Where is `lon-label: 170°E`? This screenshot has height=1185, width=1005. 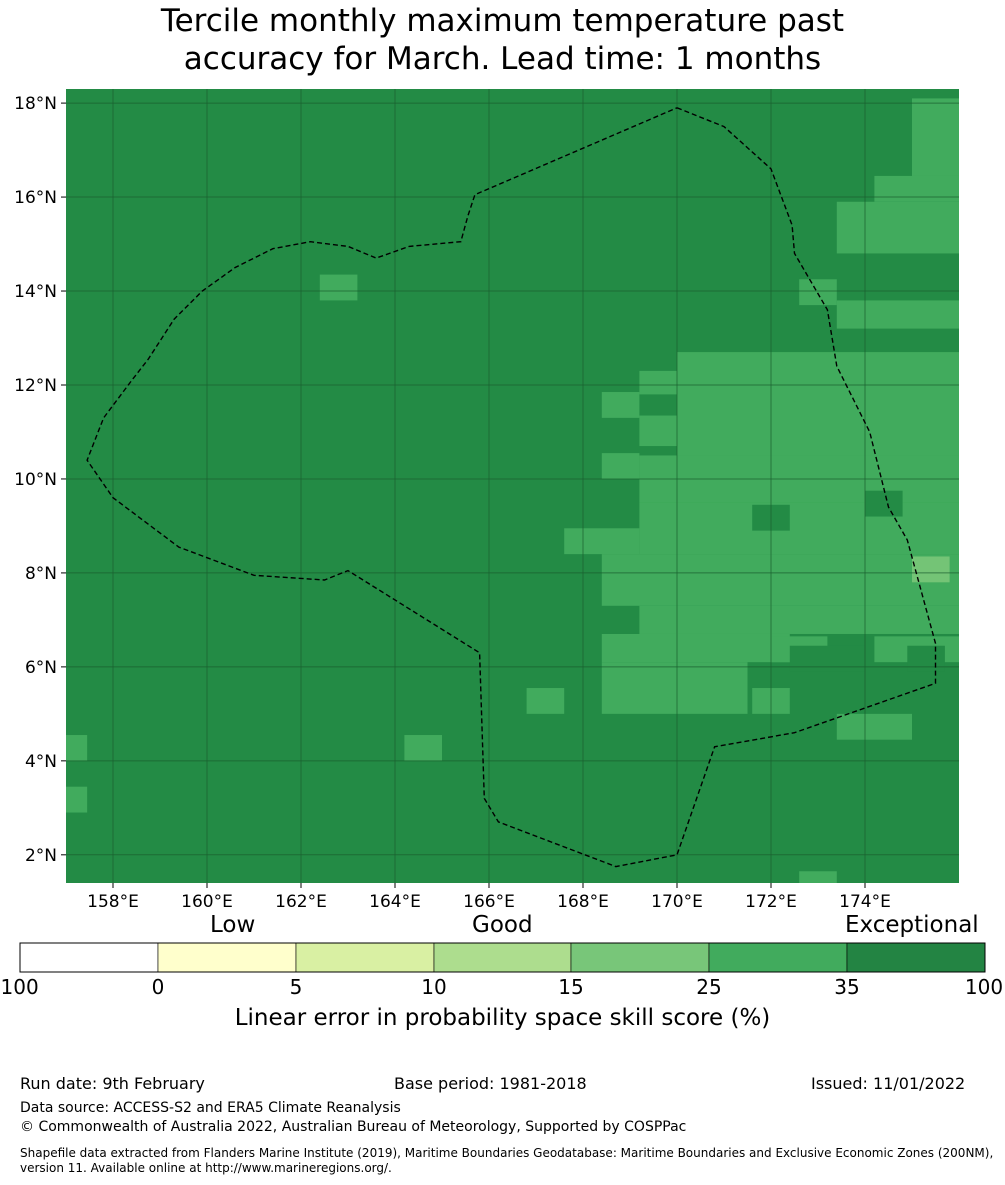 lon-label: 170°E is located at coordinates (677, 902).